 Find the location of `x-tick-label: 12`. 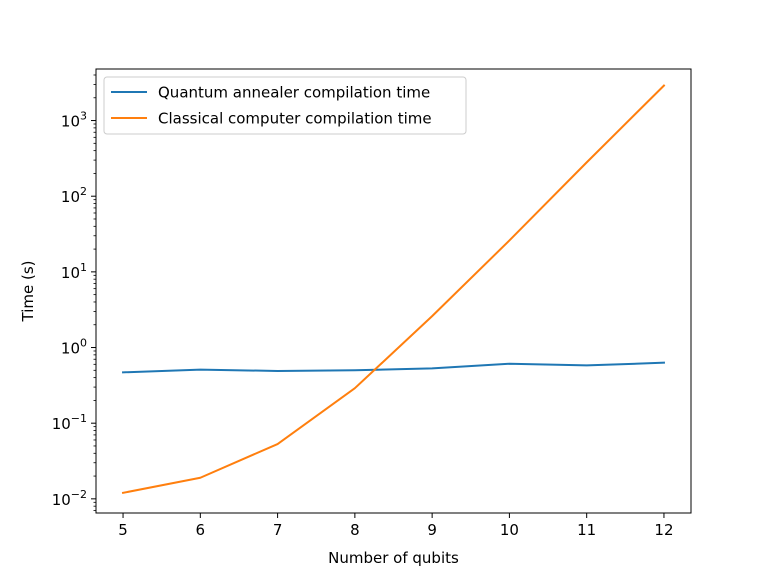

x-tick-label: 12 is located at coordinates (663, 530).